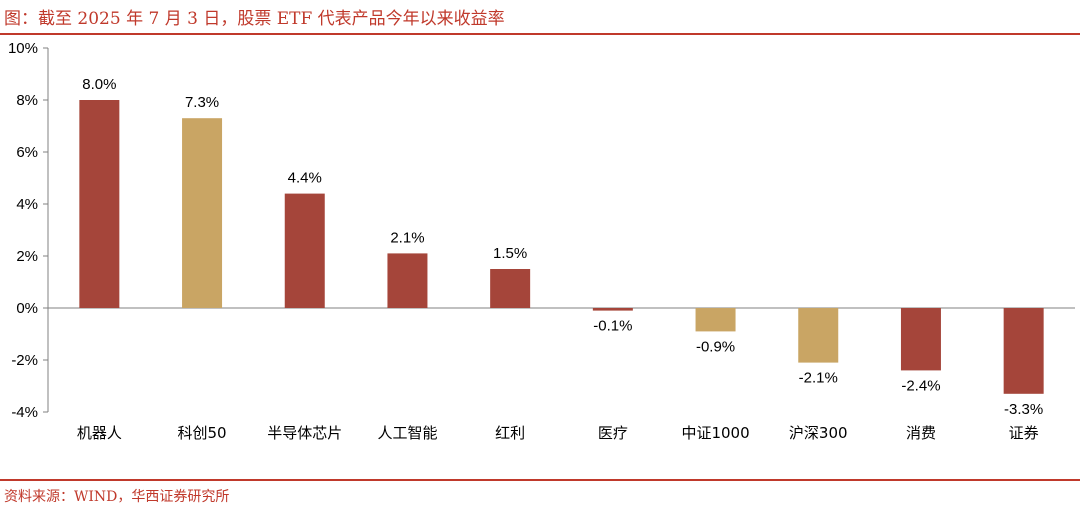  I want to click on data-label: -0.9%, so click(715, 346).